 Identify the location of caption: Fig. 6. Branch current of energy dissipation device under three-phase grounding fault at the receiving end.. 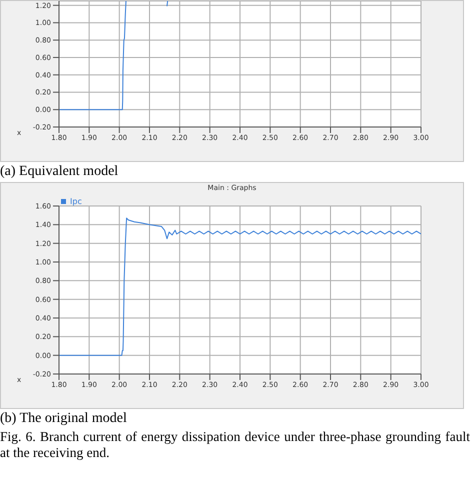
(235, 445).